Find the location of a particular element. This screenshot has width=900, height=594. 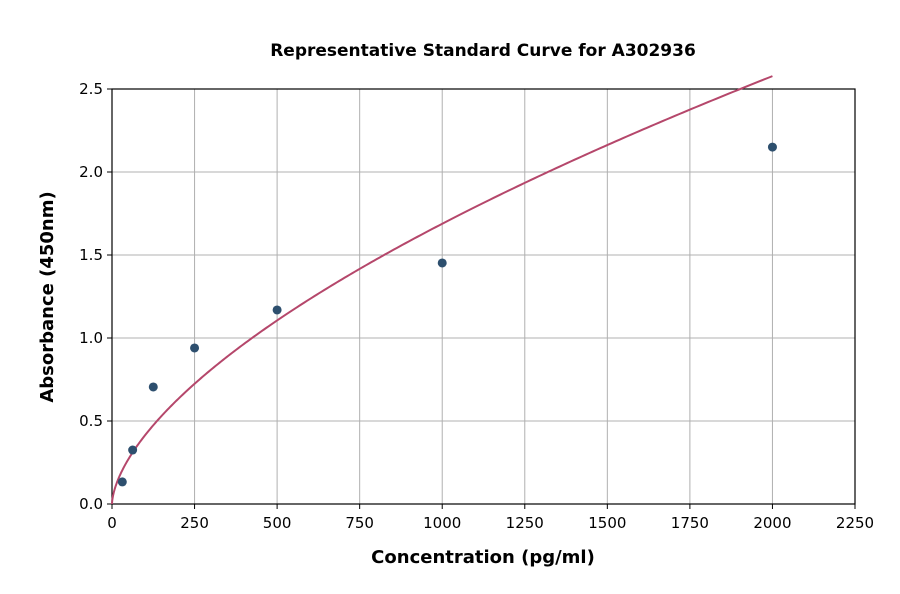

y-tick-label: 1.0 is located at coordinates (91, 338).